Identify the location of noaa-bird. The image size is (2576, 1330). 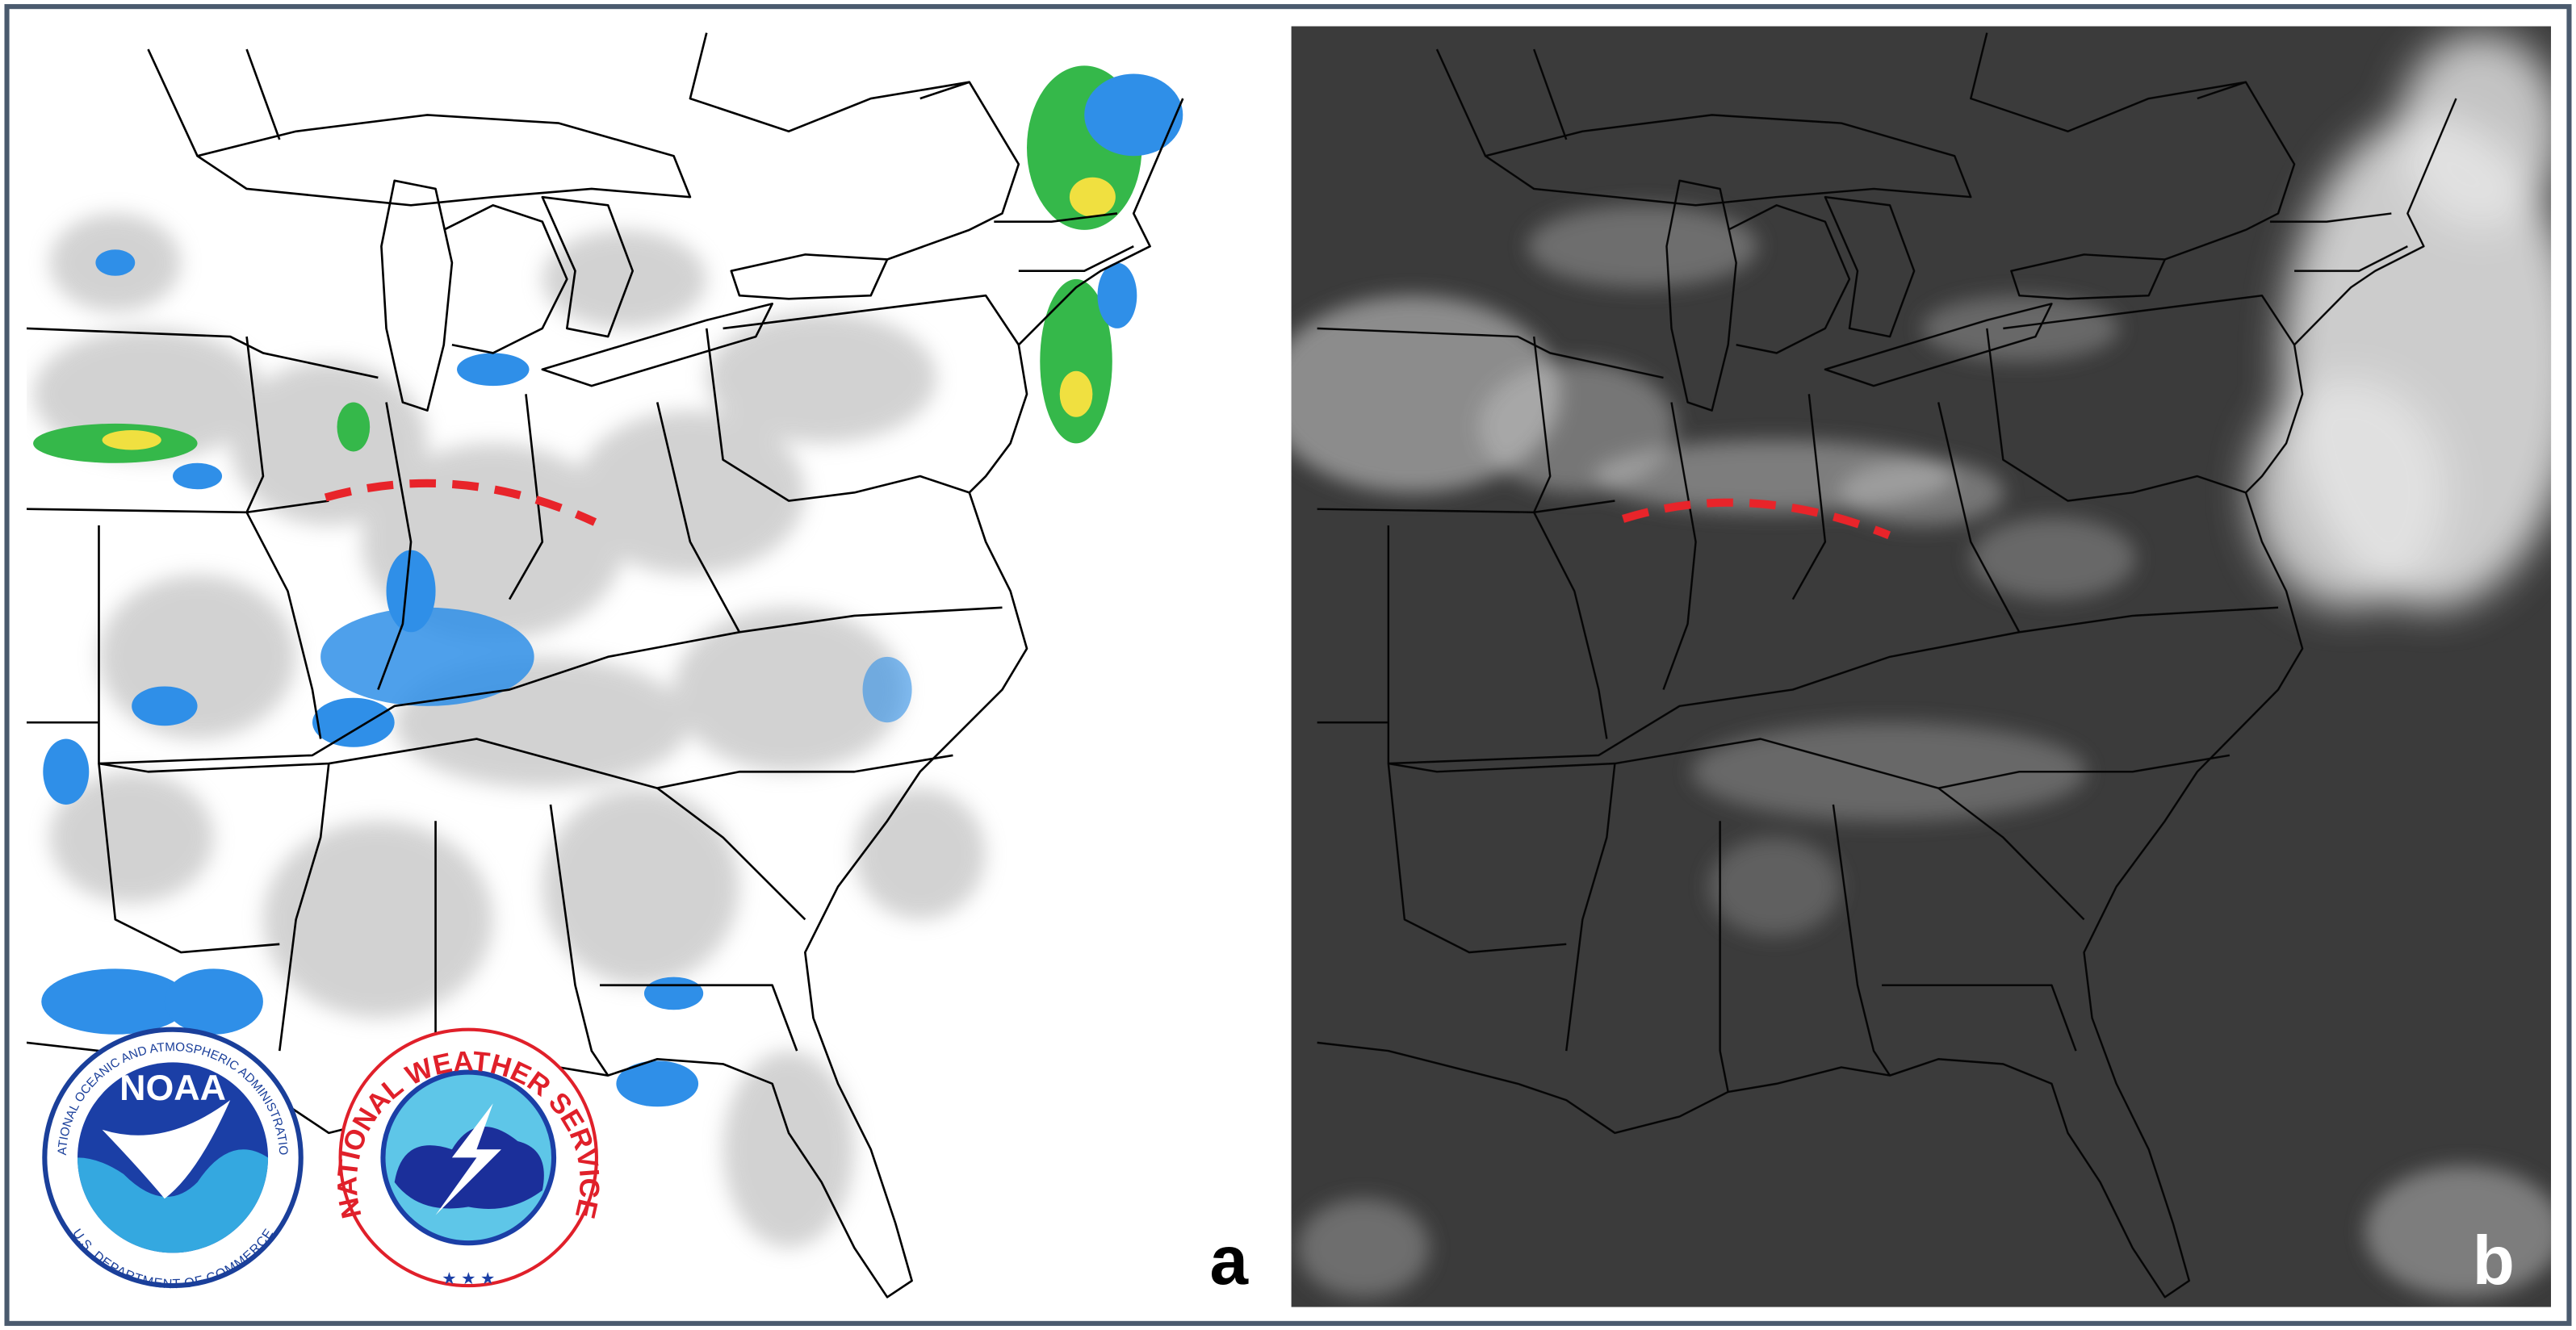
(166, 1149).